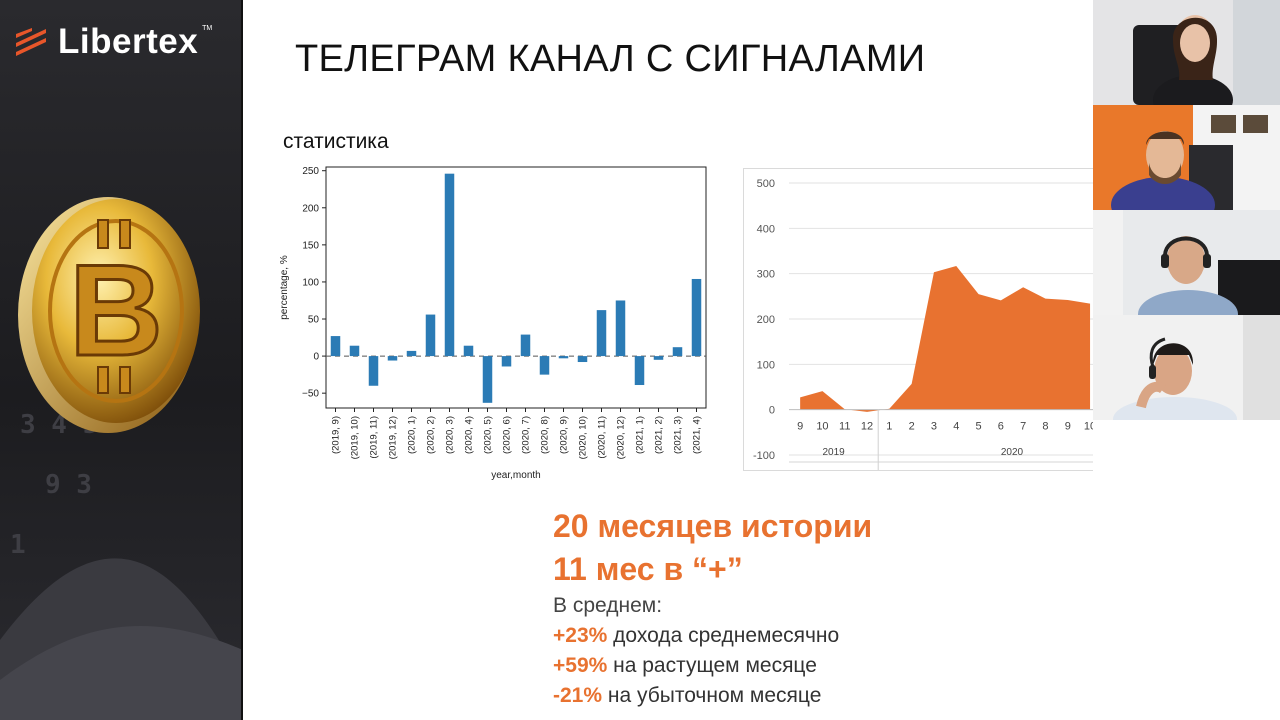  What do you see at coordinates (822, 427) in the screenshot?
I see `x-tick-label: 10` at bounding box center [822, 427].